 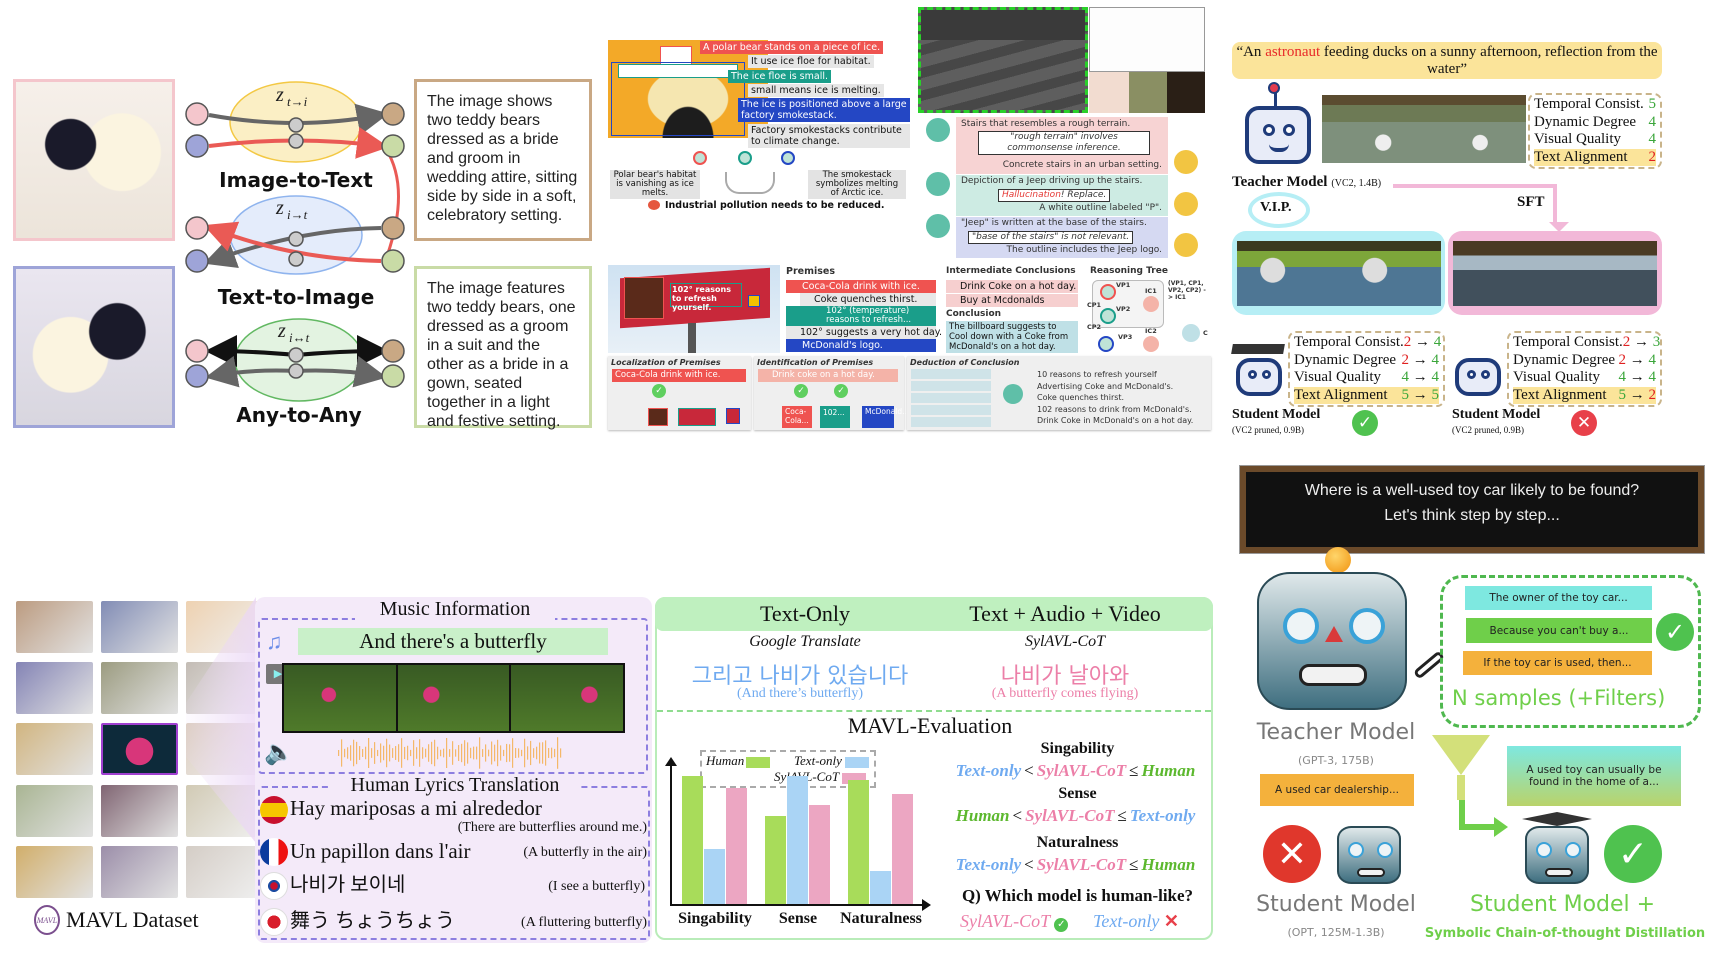 I want to click on node-image, so click(x=197, y=146).